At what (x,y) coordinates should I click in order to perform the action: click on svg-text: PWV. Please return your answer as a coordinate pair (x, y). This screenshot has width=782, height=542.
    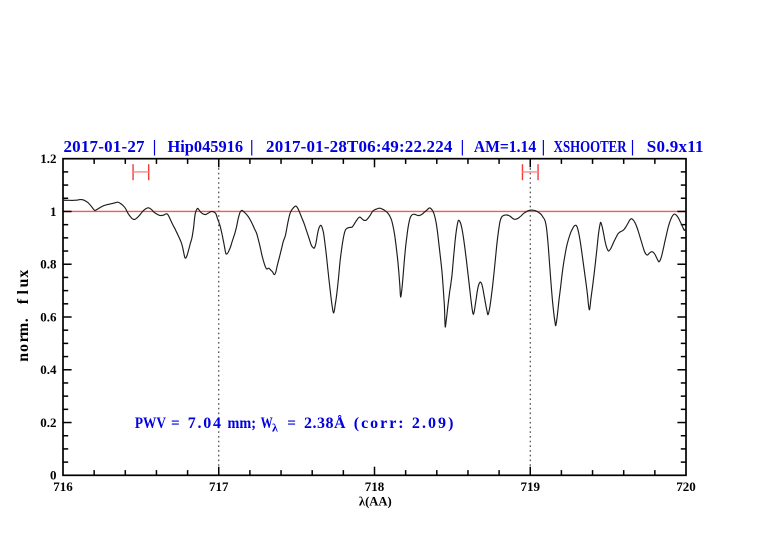
    Looking at the image, I should click on (150, 423).